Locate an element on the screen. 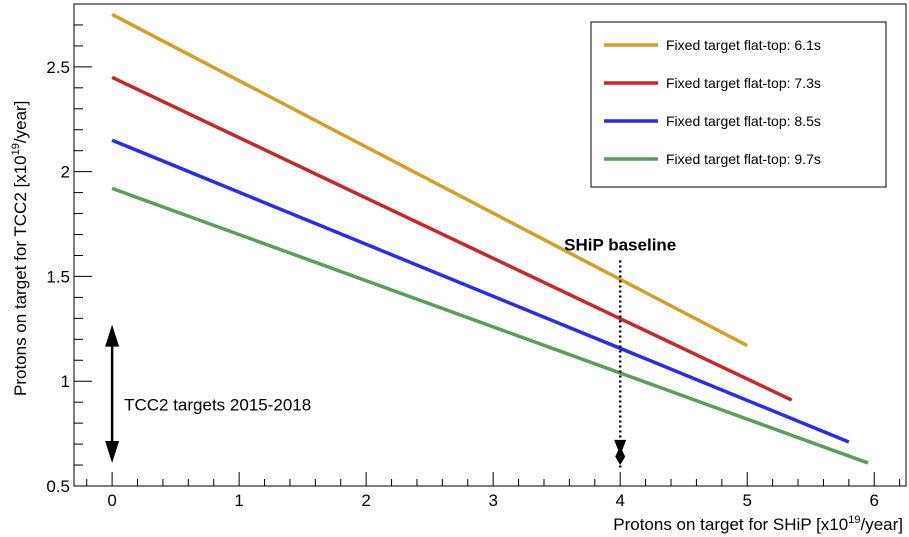  legend-label-2: Fixed target flat-top: 7.3s is located at coordinates (743, 83).